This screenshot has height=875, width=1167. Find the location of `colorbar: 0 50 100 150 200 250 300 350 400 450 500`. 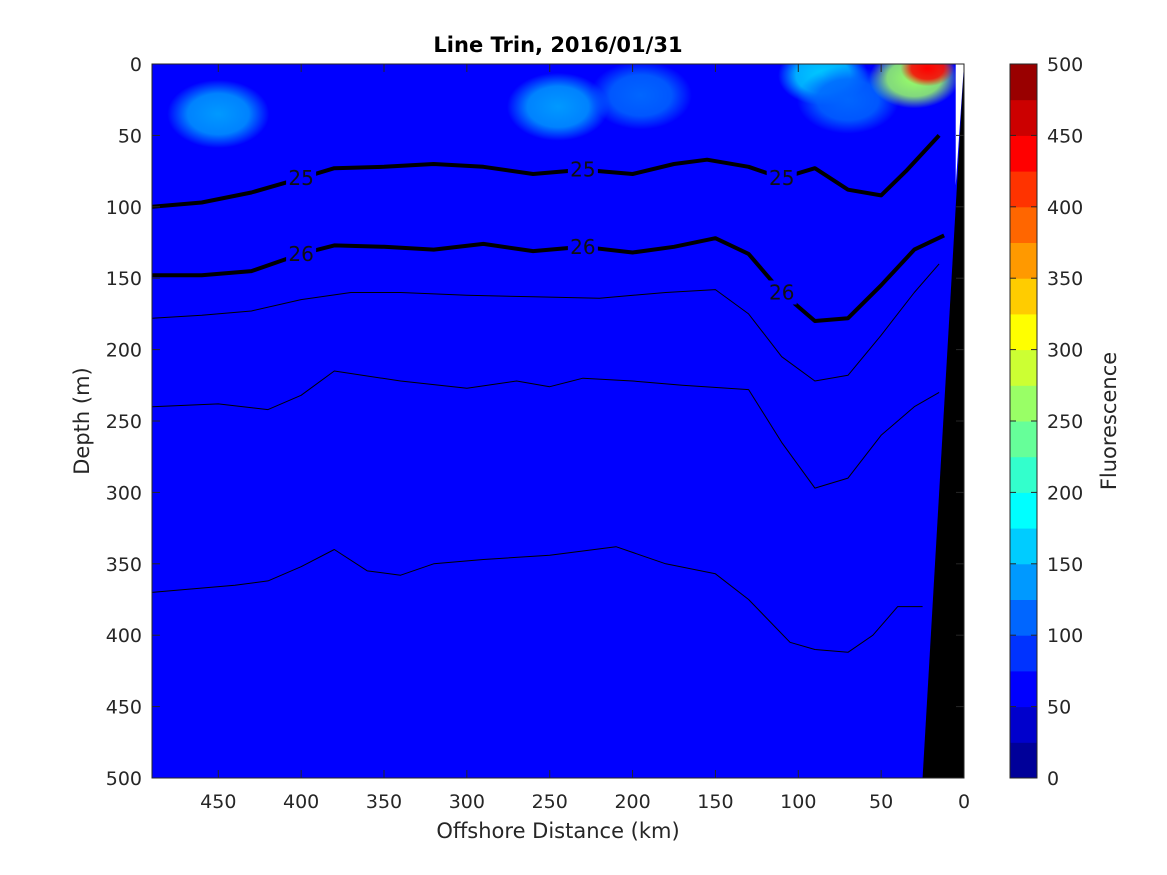

colorbar: 0 50 100 150 200 250 300 350 400 450 500 is located at coordinates (1046, 422).